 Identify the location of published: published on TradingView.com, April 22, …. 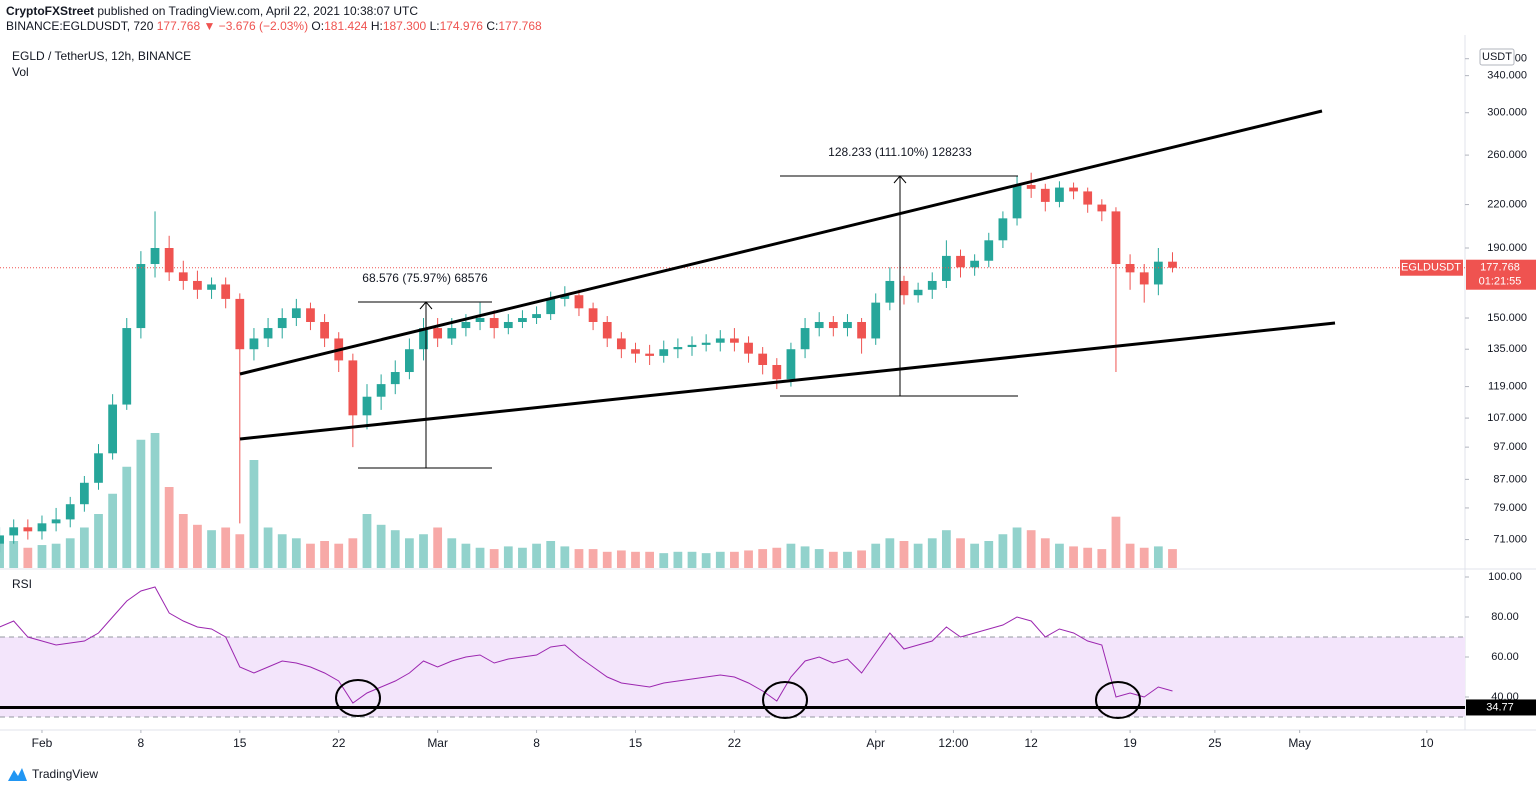
(258, 11).